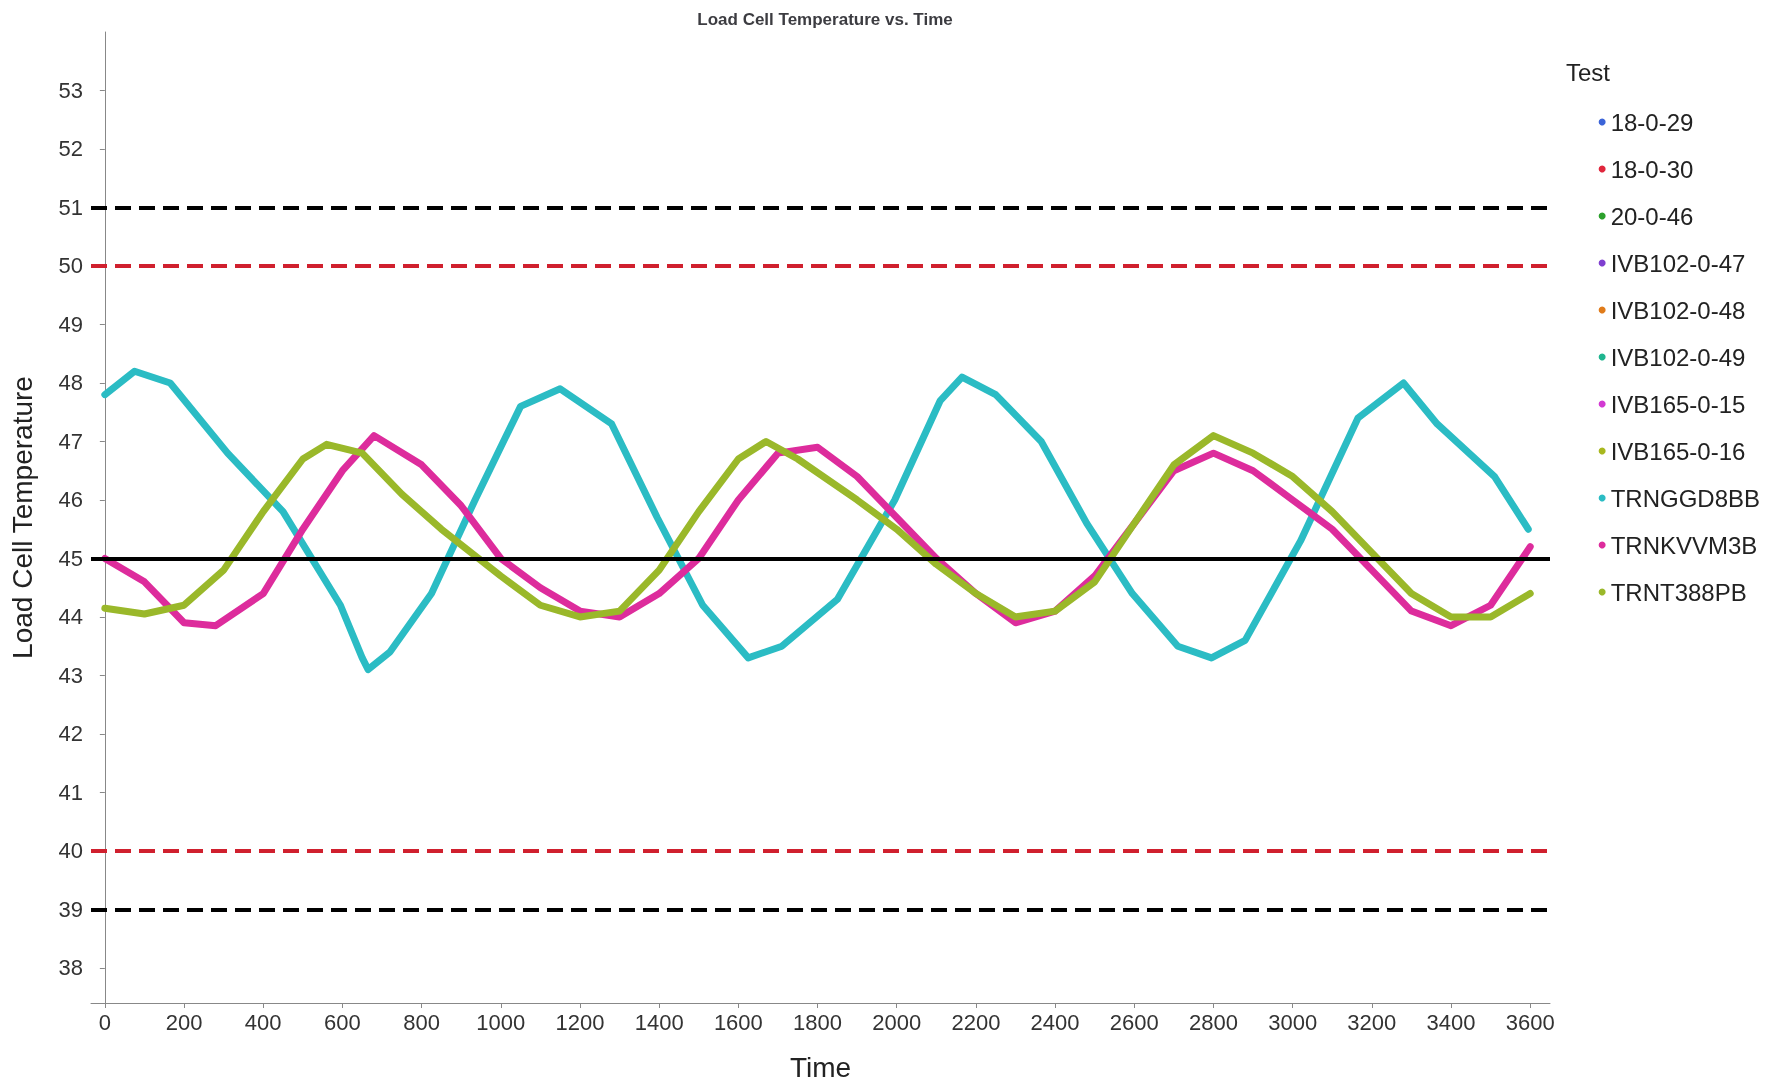 This screenshot has width=1775, height=1088. What do you see at coordinates (70, 968) in the screenshot?
I see `y-tick-label: 38` at bounding box center [70, 968].